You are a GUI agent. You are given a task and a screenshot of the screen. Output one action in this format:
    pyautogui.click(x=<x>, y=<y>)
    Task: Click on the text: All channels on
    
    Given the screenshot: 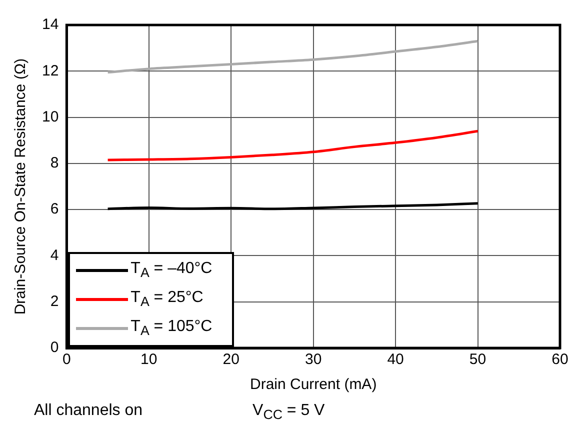 What is the action you would take?
    pyautogui.click(x=88, y=411)
    